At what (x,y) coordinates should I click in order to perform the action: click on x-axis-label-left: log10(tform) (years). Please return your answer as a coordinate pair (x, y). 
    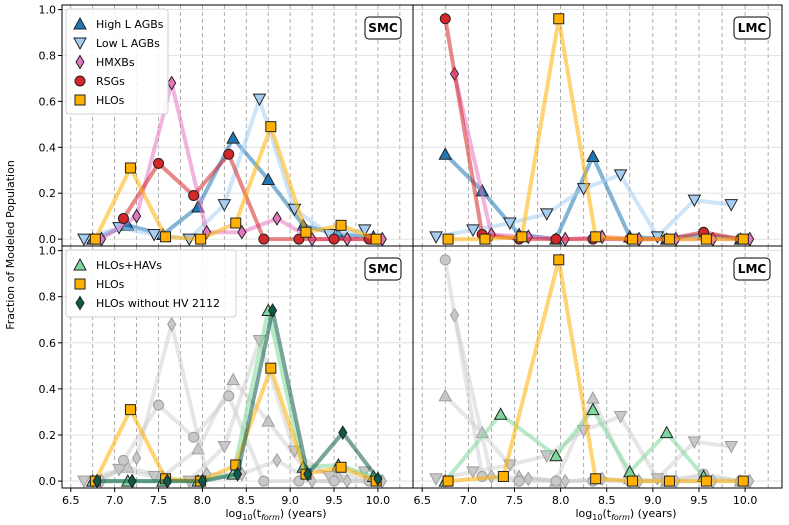
    Looking at the image, I should click on (275, 514).